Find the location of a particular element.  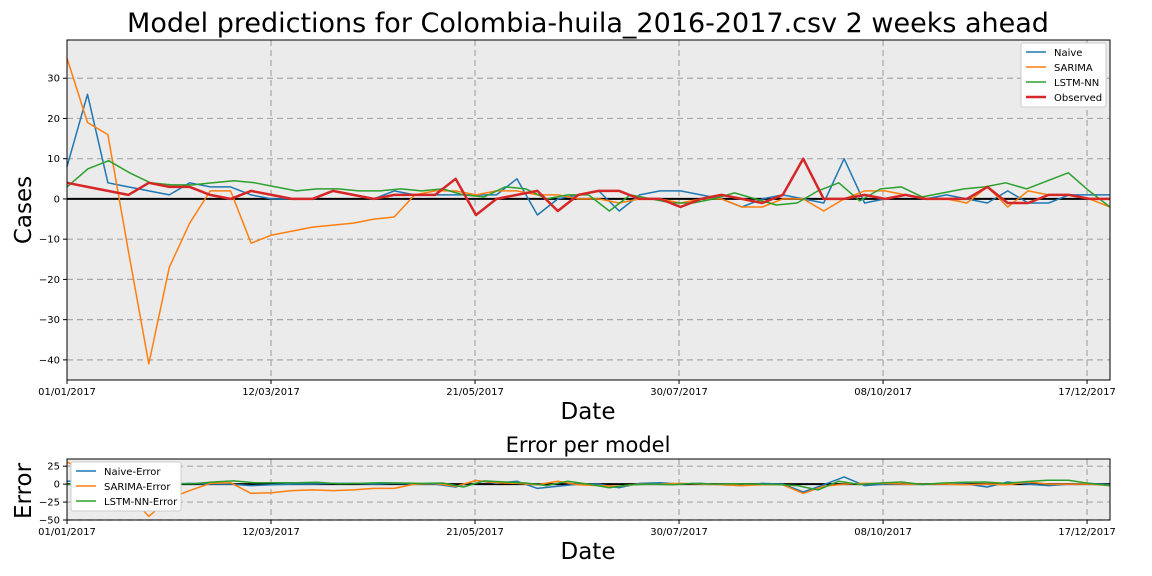

error-series-lines is located at coordinates (588, 489).